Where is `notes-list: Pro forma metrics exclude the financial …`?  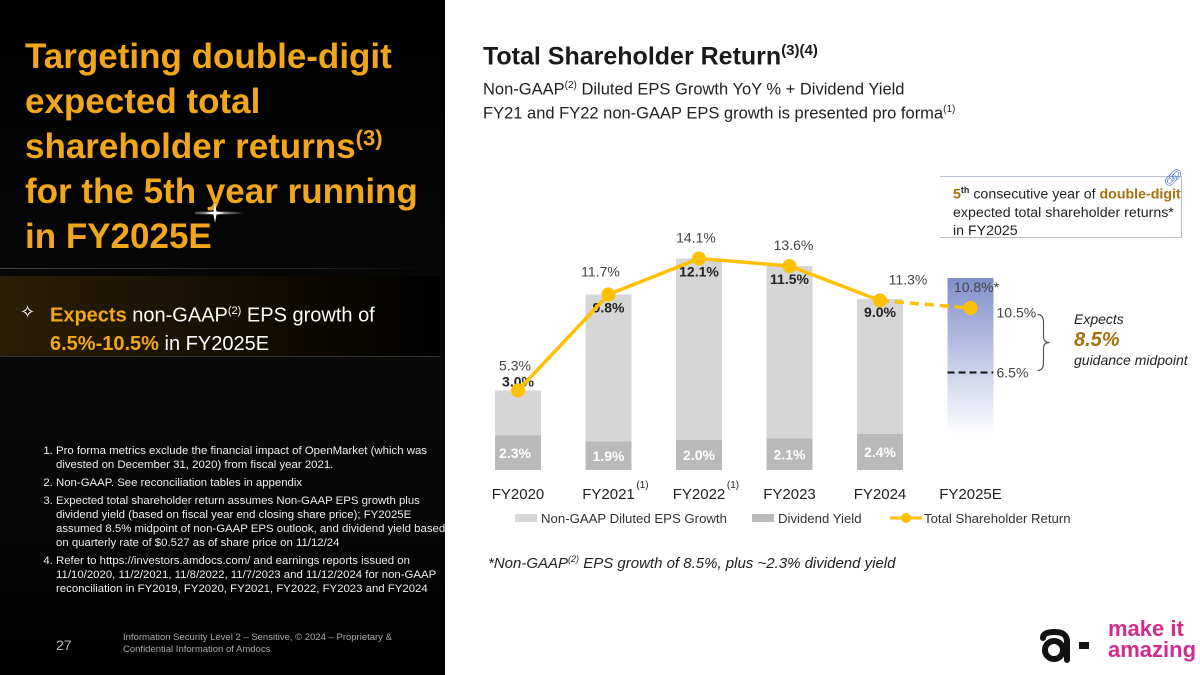
notes-list: Pro forma metrics exclude the financial … is located at coordinates (239, 522).